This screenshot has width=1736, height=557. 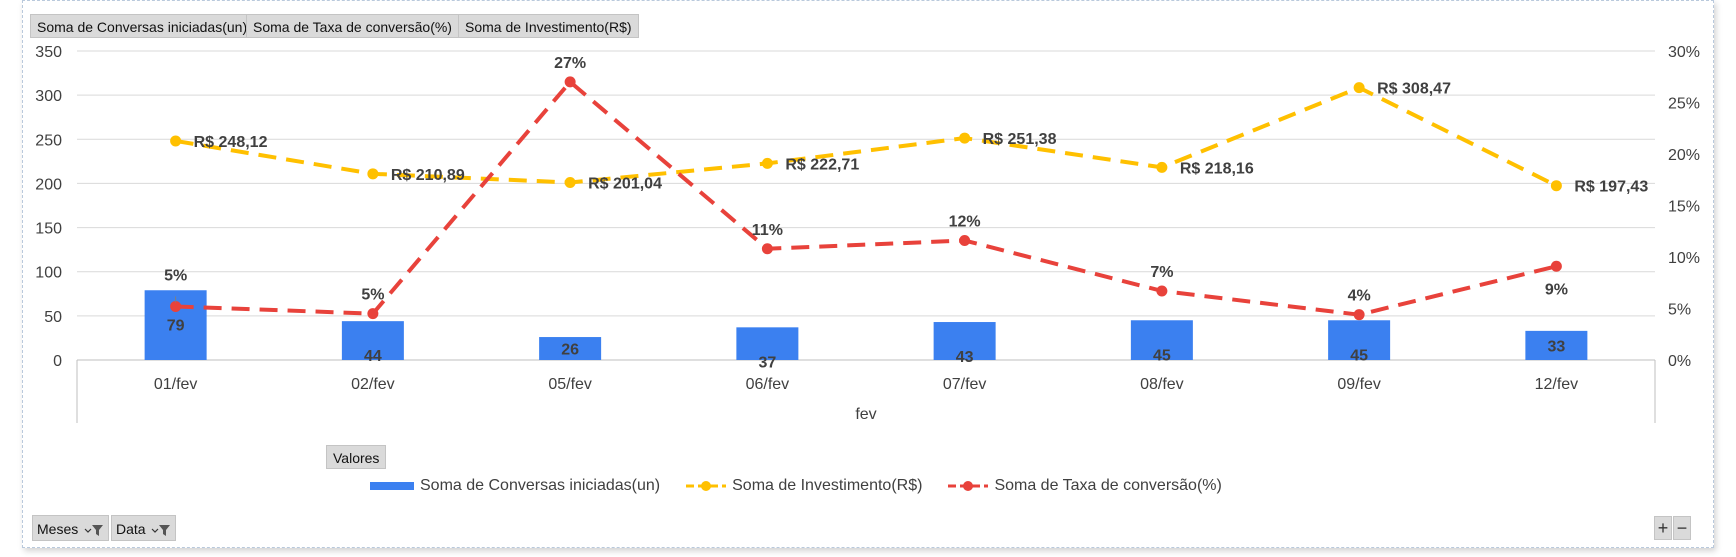 I want to click on legend-item-conversas: Soma de Conversas iniciadas(un), so click(x=515, y=486).